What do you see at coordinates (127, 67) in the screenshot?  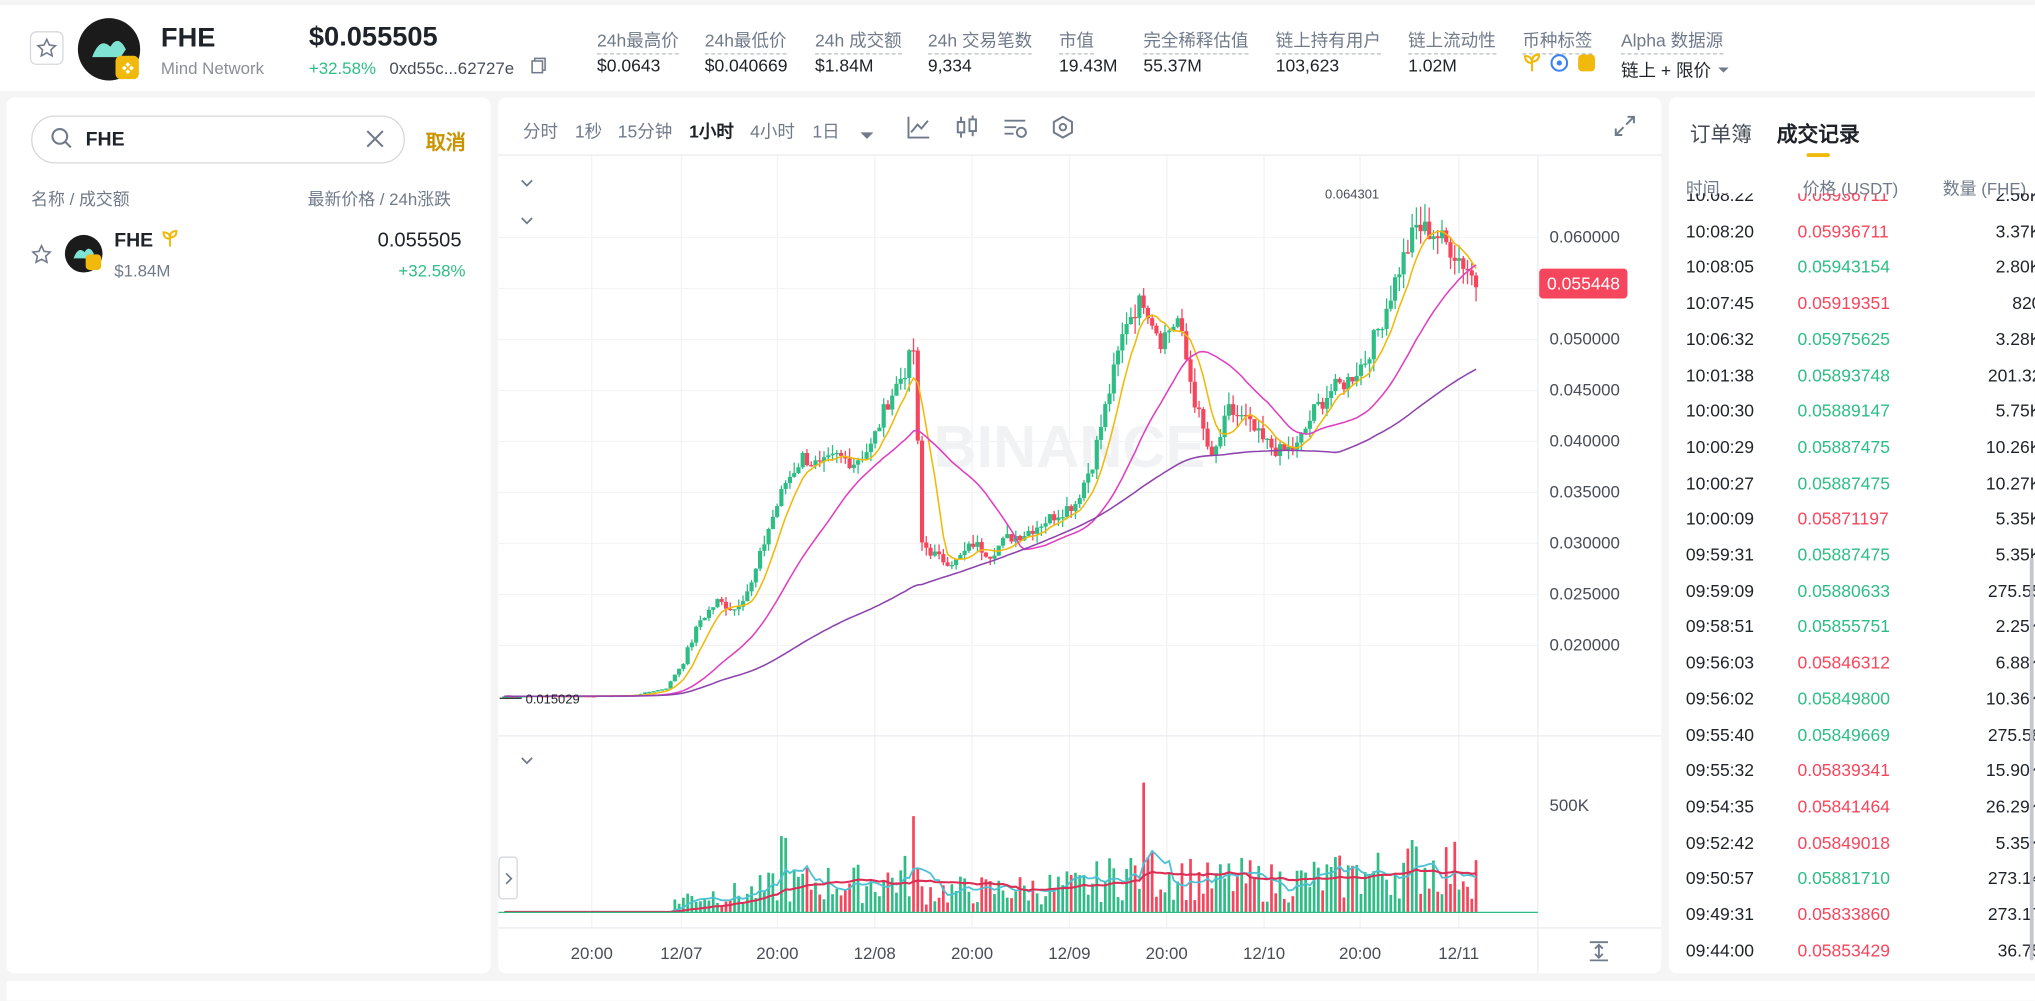 I see `bnb-chain-badge-icon` at bounding box center [127, 67].